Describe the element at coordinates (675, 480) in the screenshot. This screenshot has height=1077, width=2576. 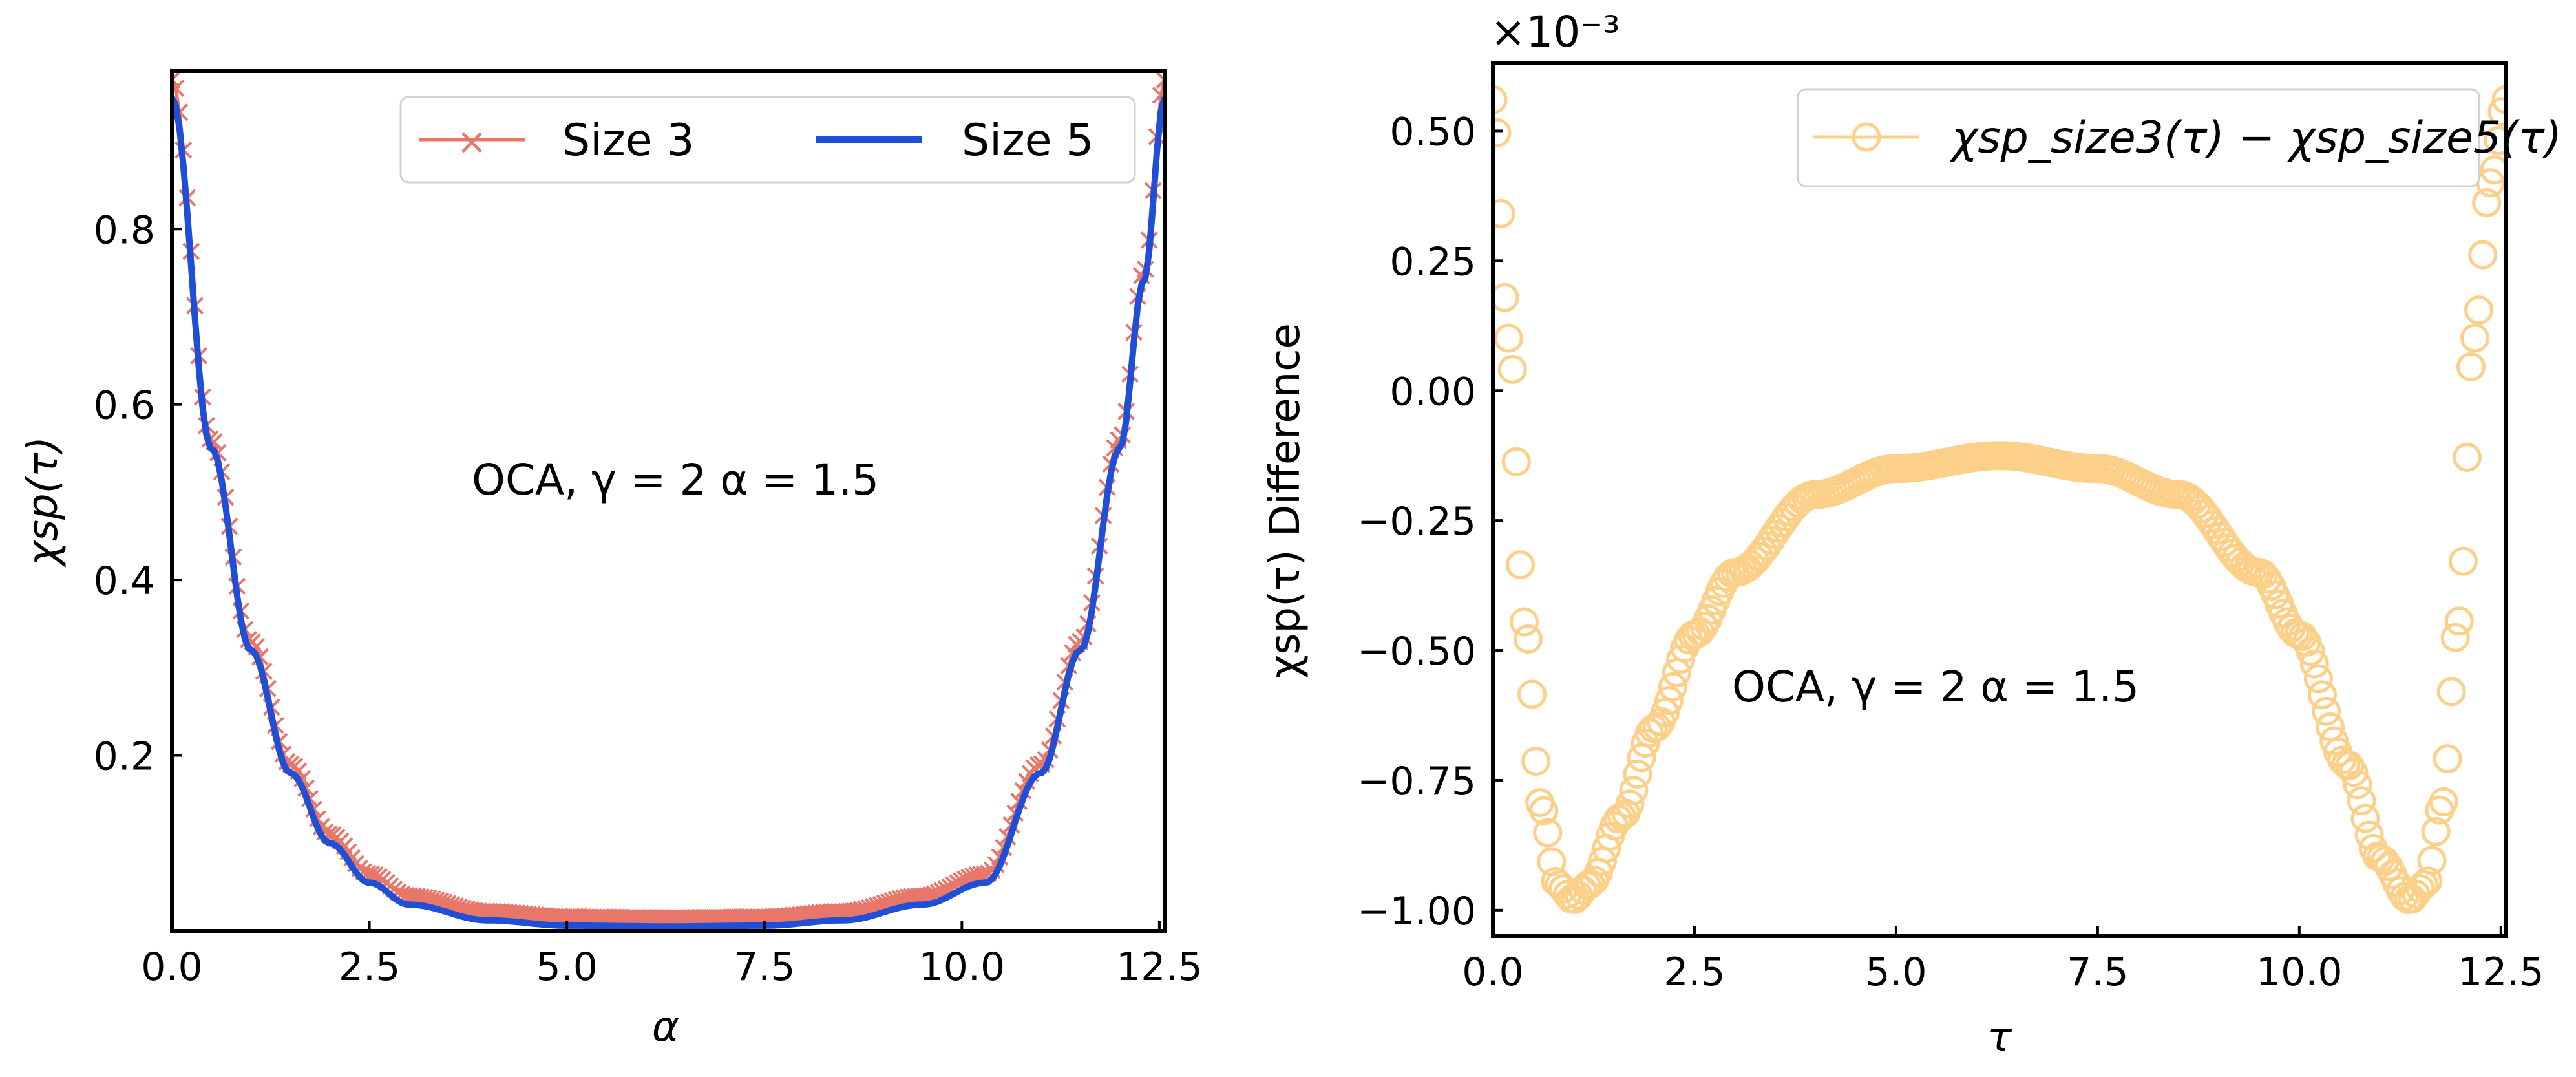
I see `left-annotation: OCA, γ = 2 α = 1.5` at that location.